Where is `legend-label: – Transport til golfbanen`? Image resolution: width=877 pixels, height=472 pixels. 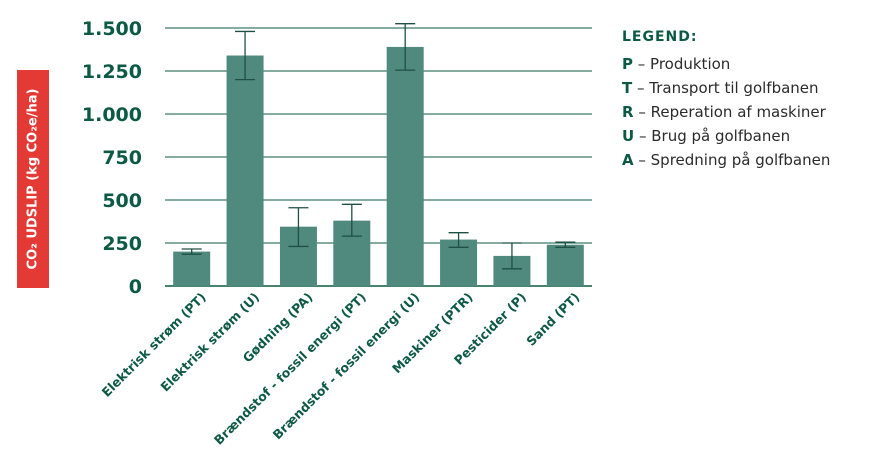
legend-label: – Transport til golfbanen is located at coordinates (728, 88).